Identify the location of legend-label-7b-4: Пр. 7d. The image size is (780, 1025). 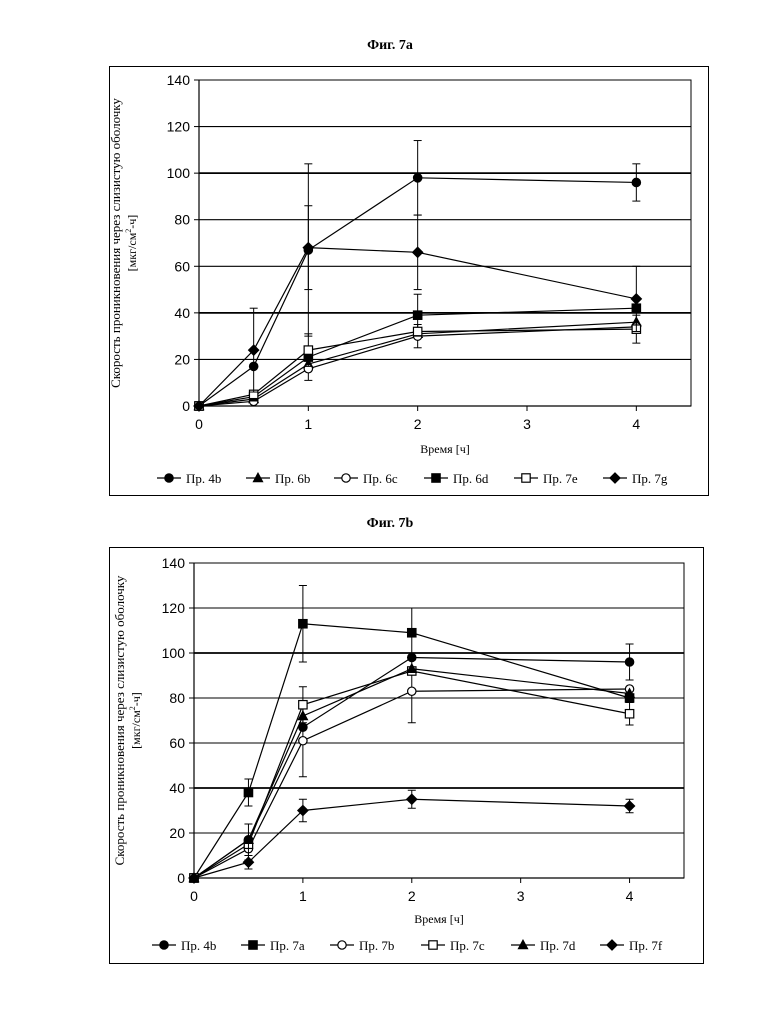
(558, 945).